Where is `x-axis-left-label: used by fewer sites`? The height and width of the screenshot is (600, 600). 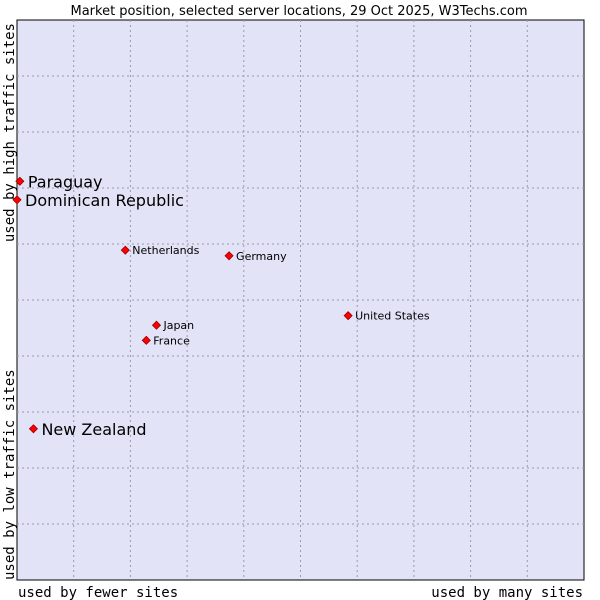
x-axis-left-label: used by fewer sites is located at coordinates (98, 592).